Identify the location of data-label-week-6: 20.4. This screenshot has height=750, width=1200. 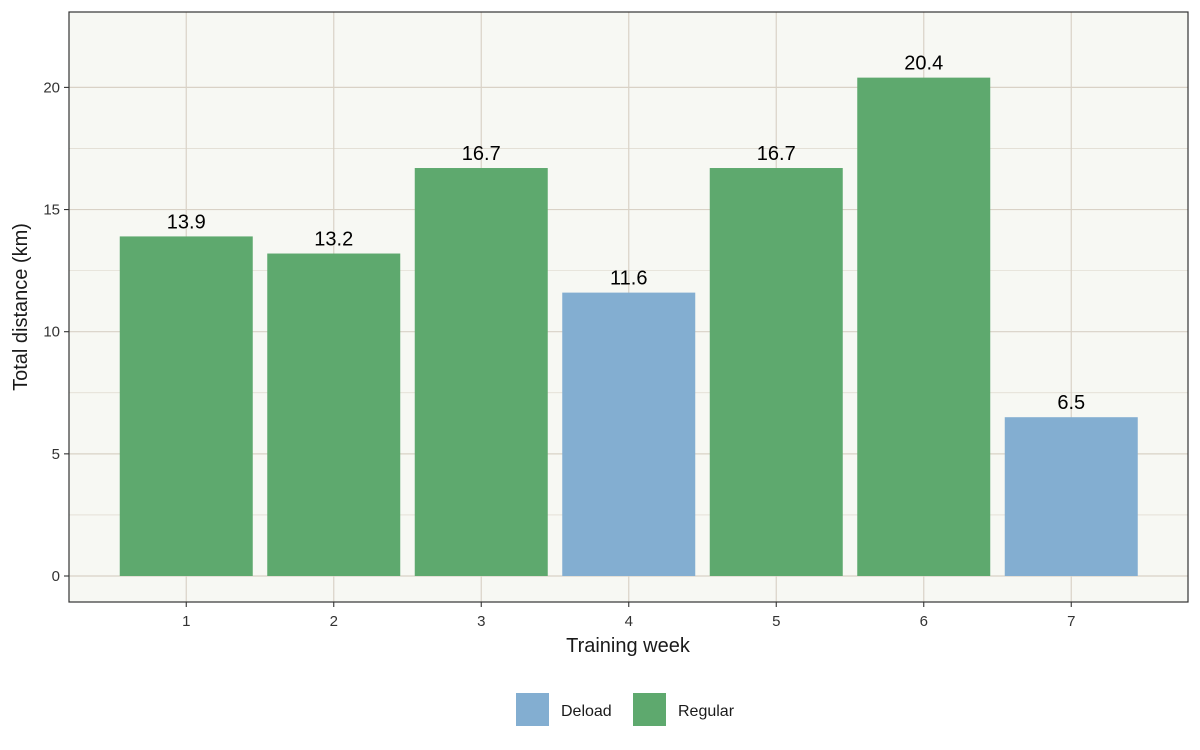
(923, 64).